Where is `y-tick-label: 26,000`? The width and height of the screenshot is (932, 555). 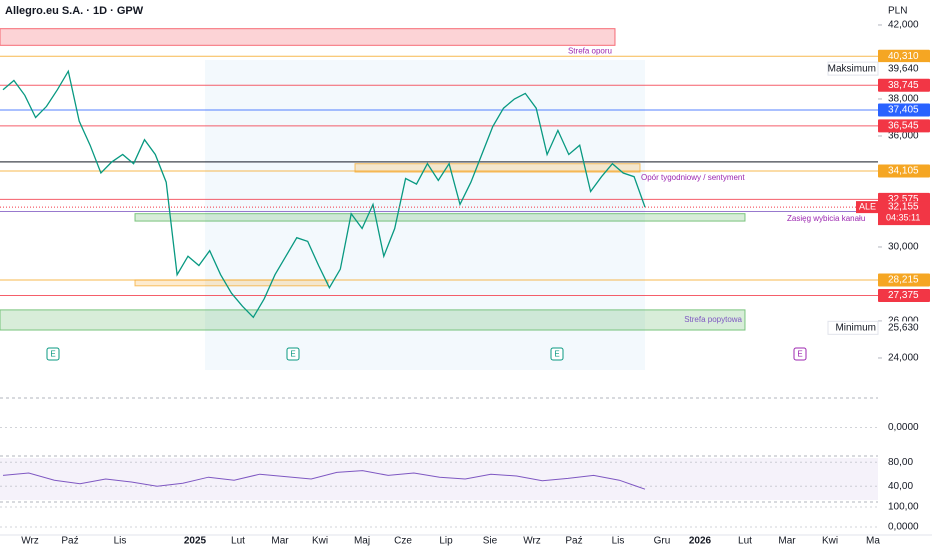
y-tick-label: 26,000 is located at coordinates (903, 321).